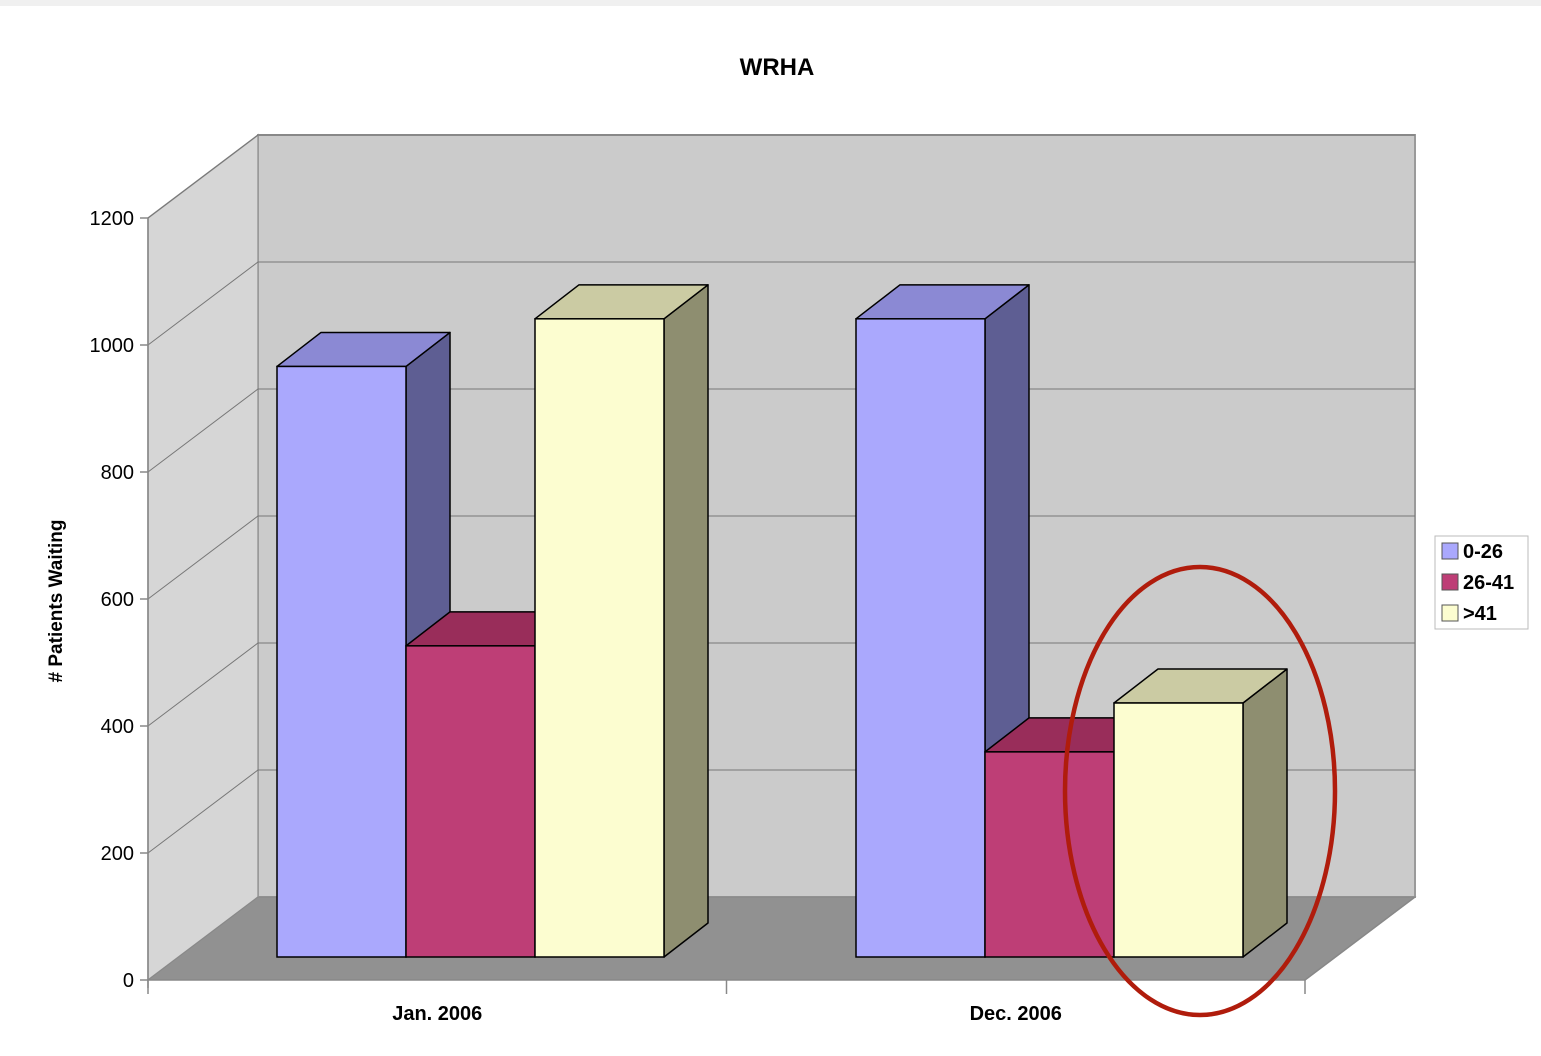 This screenshot has height=1056, width=1541. I want to click on highlight-ellipse, so click(1200, 791).